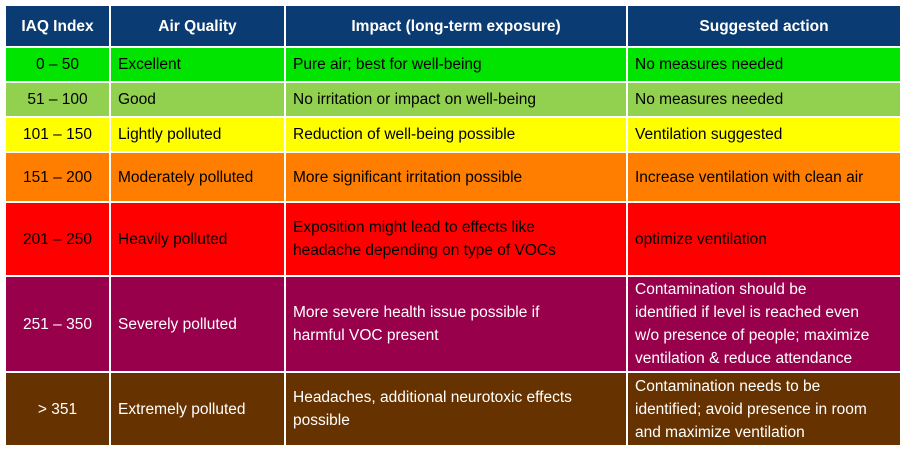 The width and height of the screenshot is (903, 453). I want to click on iaq-index-cell: 151 – 200, so click(57, 177).